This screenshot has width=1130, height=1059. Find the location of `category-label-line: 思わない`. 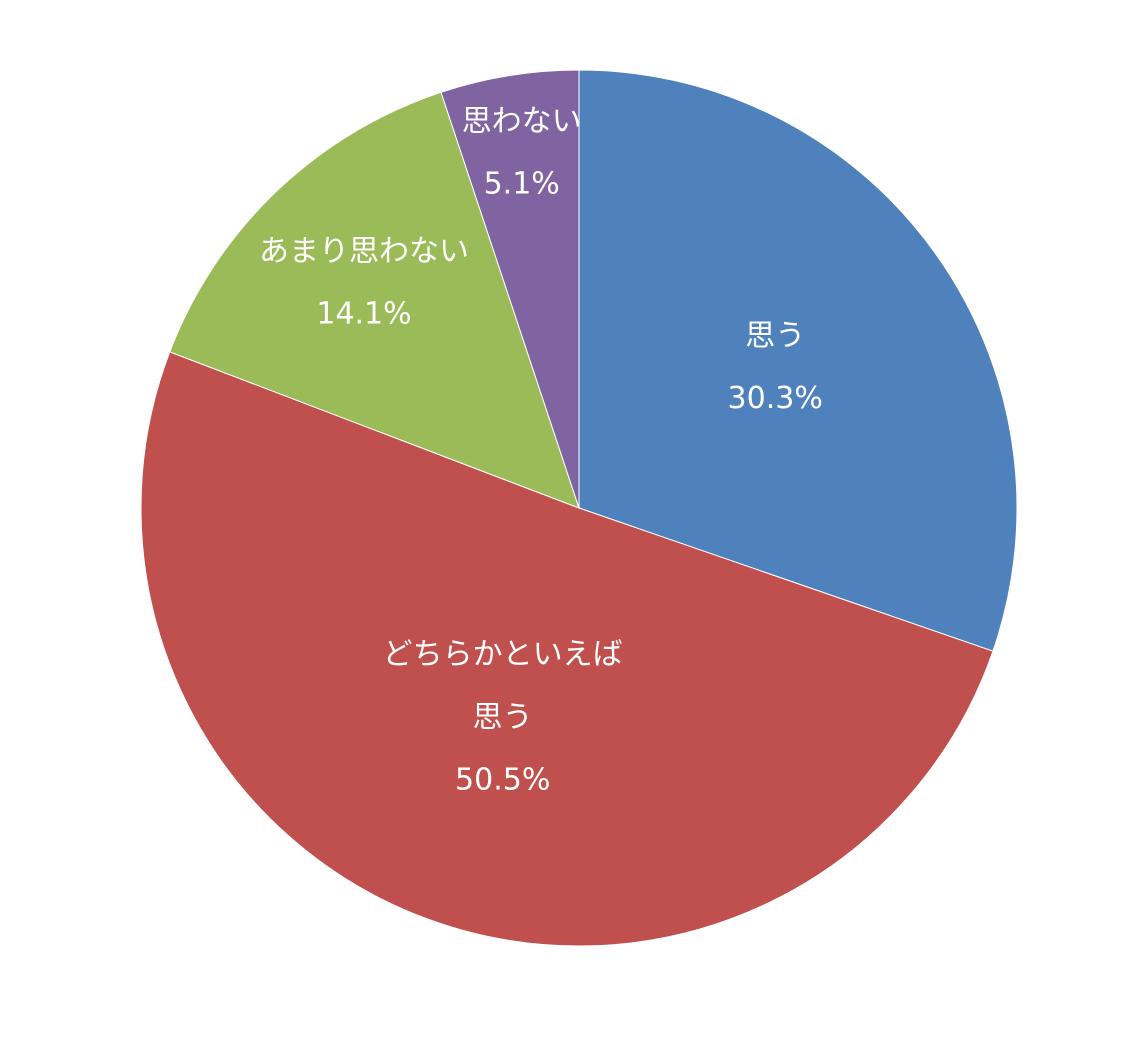

category-label-line: 思わない is located at coordinates (522, 120).